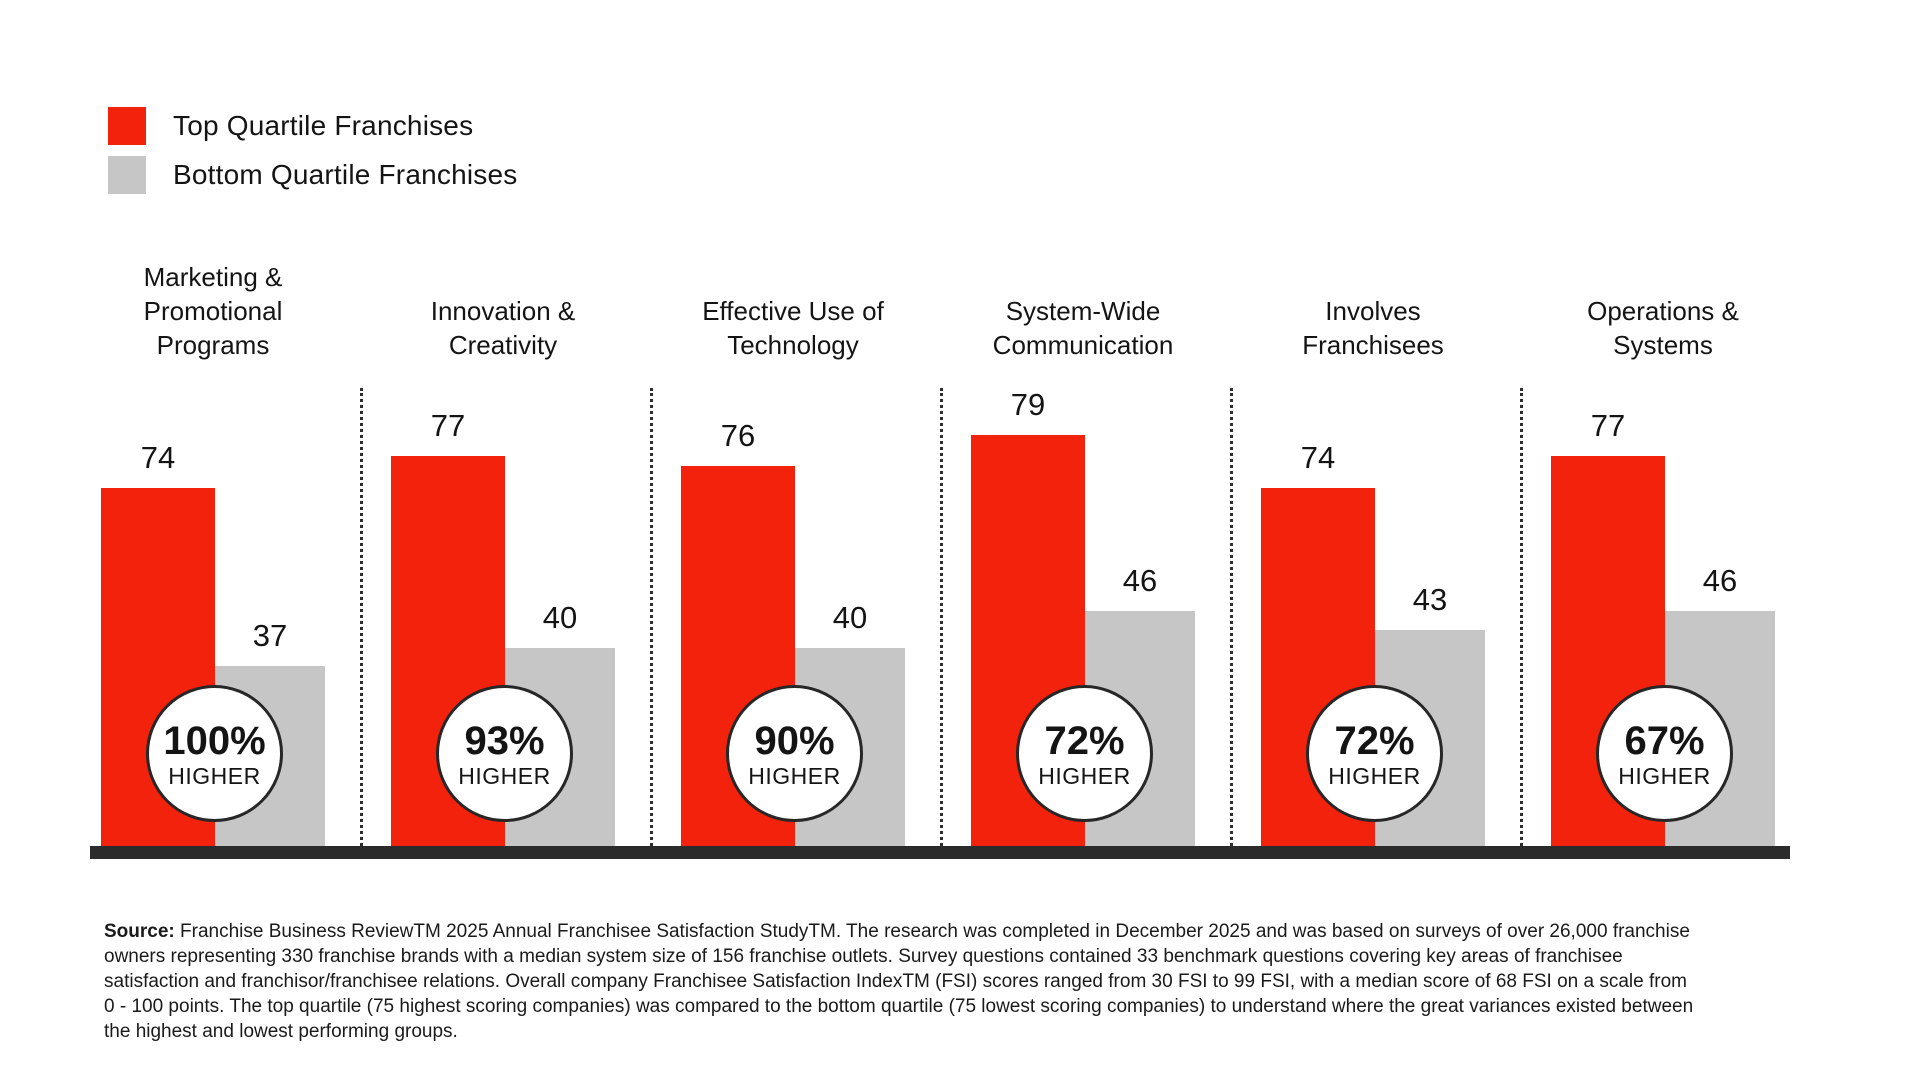 This screenshot has height=1080, width=1920. What do you see at coordinates (213, 311) in the screenshot?
I see `category-title: Marketing & Promotional Programs` at bounding box center [213, 311].